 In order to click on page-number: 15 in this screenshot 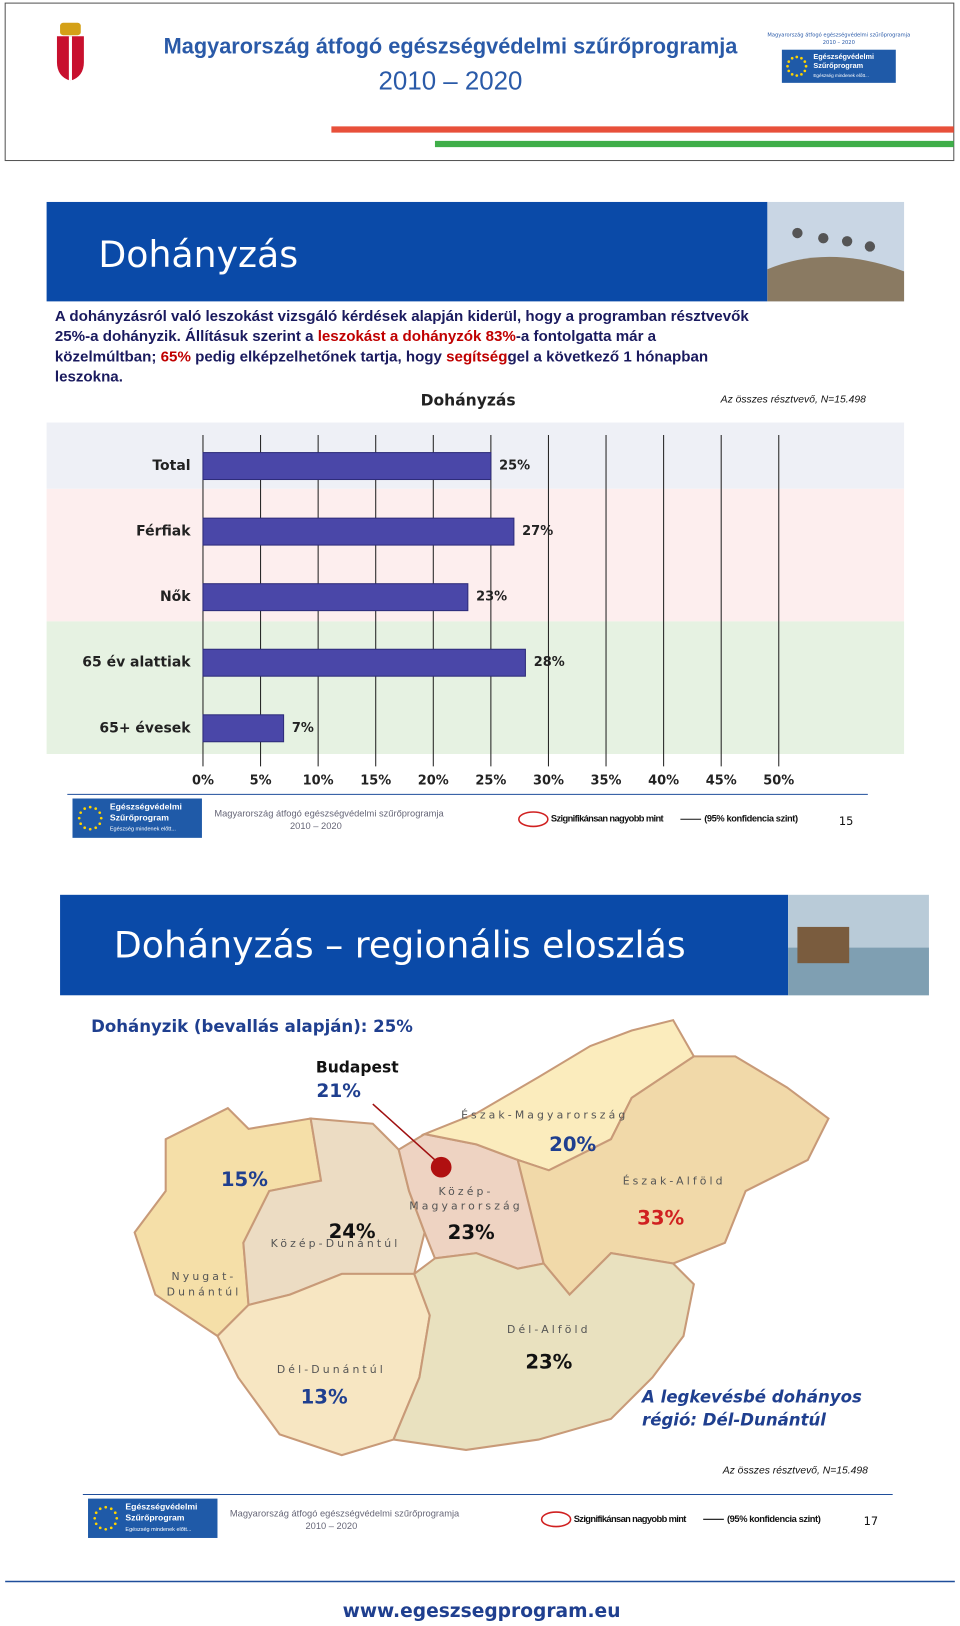, I will do `click(846, 821)`.